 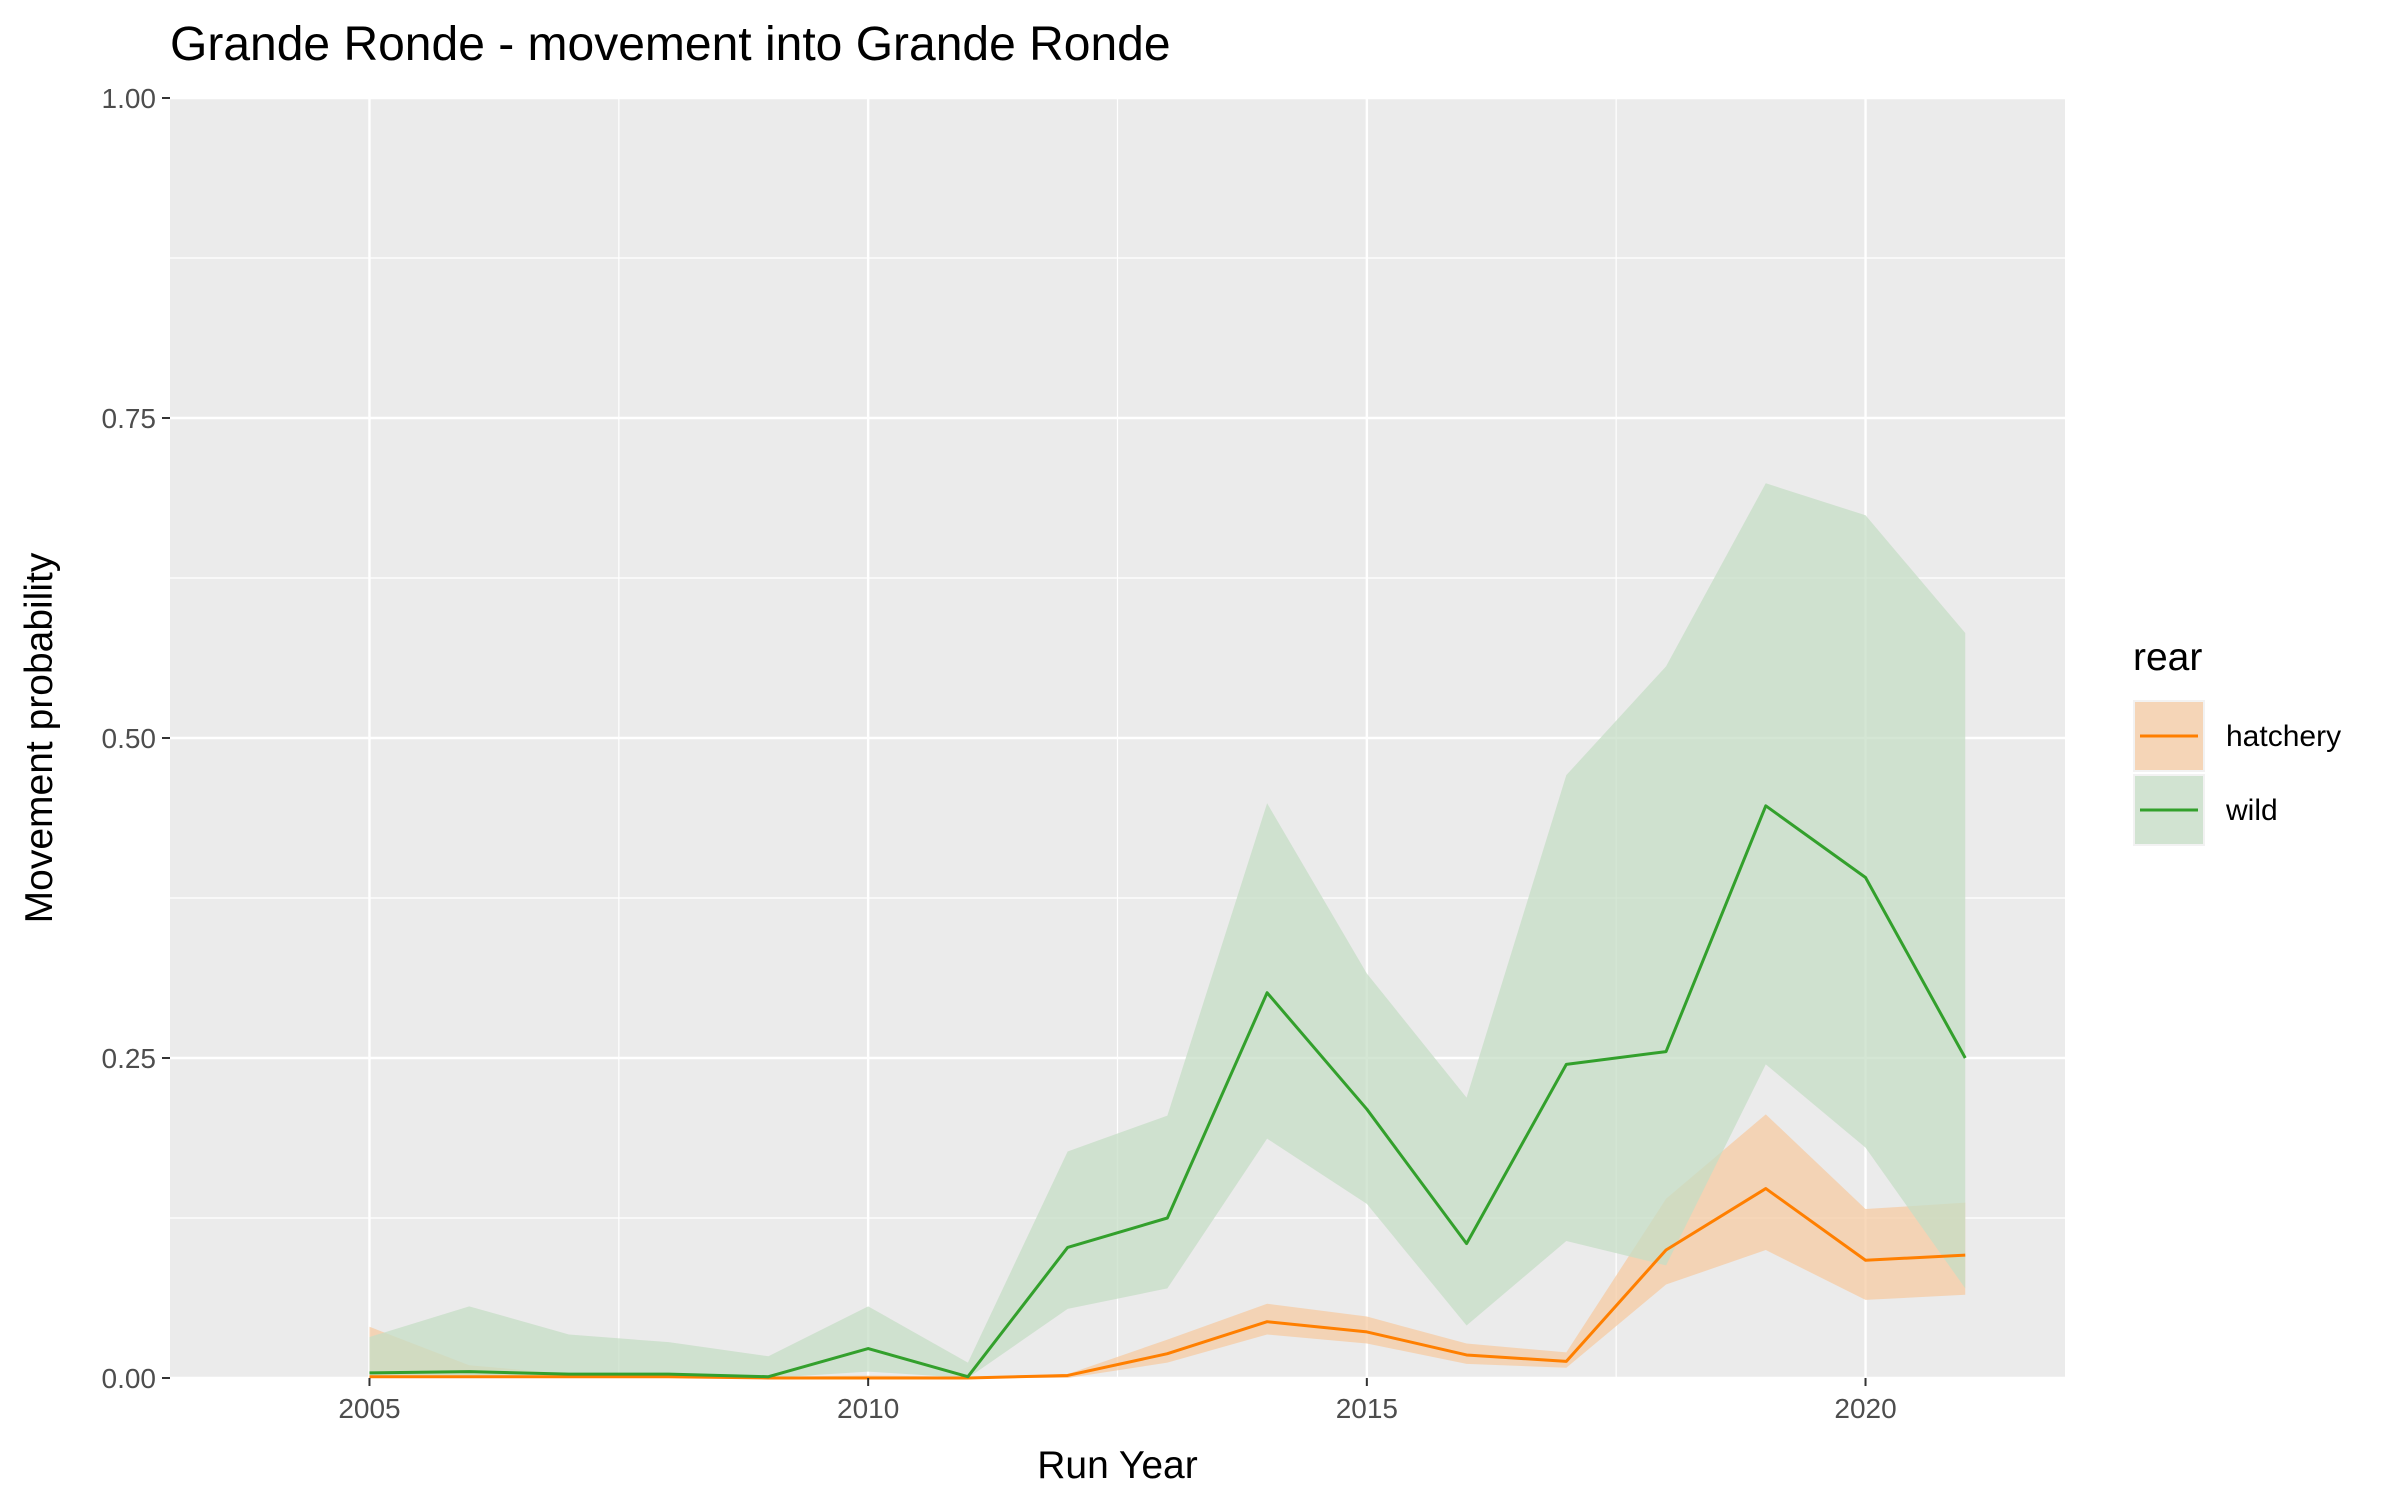 I want to click on y-axis-title: Movement probability, so click(x=39, y=737).